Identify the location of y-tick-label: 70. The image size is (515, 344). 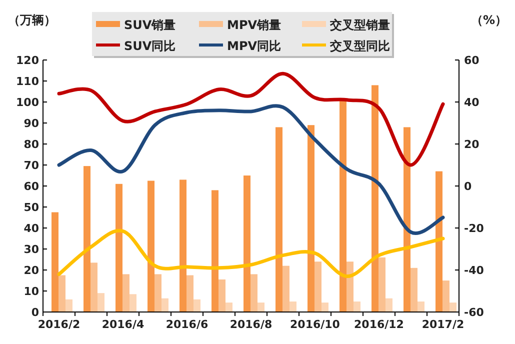
(32, 165).